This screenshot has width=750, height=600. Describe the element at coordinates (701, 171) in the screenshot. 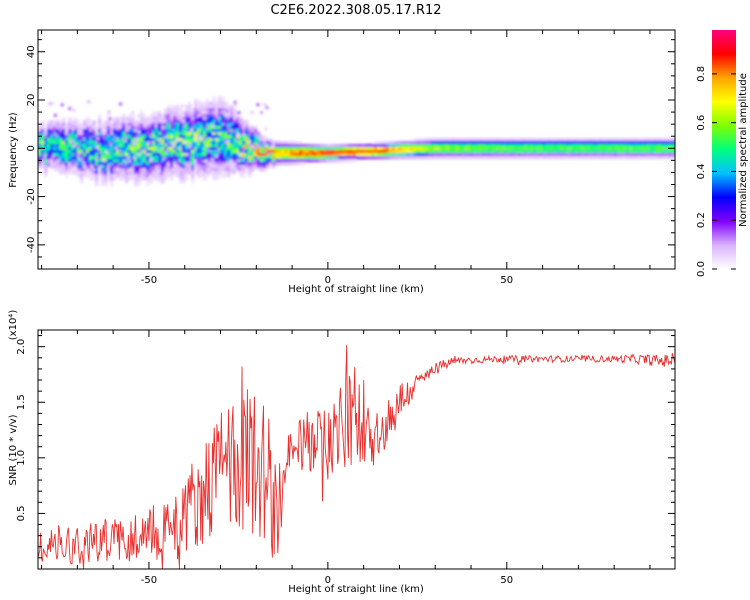

I see `colorbar-tick-label: 0.4` at that location.